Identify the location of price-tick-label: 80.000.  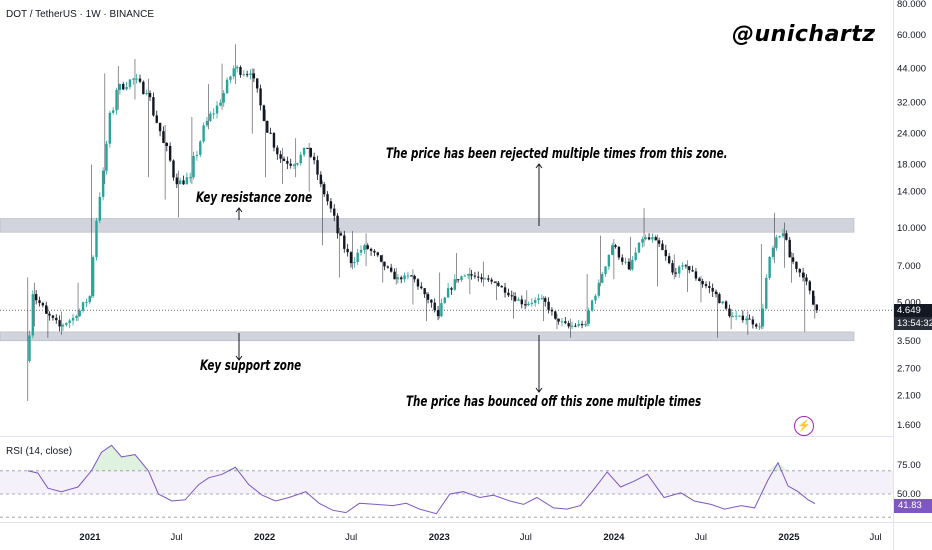
(911, 5).